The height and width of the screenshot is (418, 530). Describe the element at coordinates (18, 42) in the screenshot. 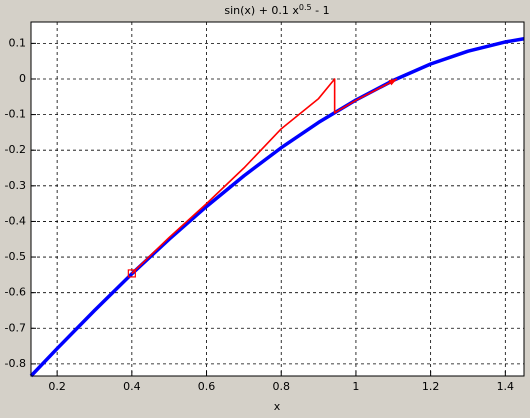

I see `y-tick-label: 0.1` at that location.